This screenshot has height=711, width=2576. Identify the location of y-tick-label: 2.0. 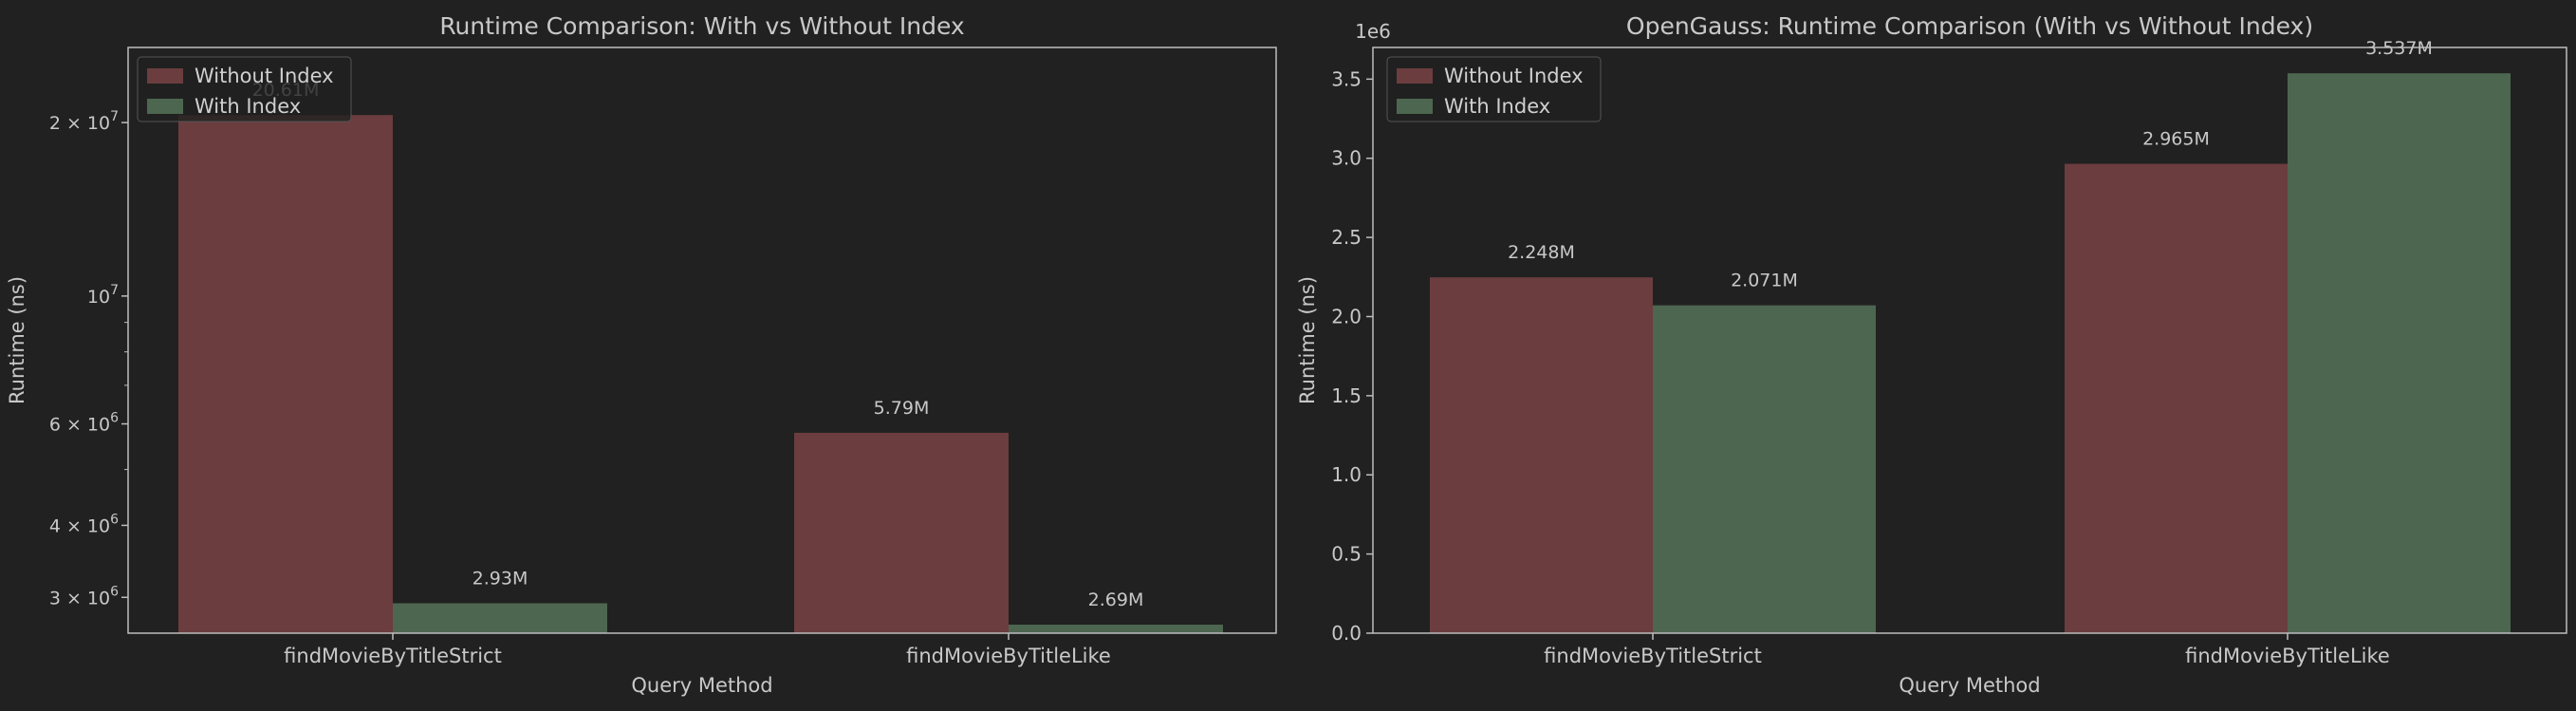
(1346, 316).